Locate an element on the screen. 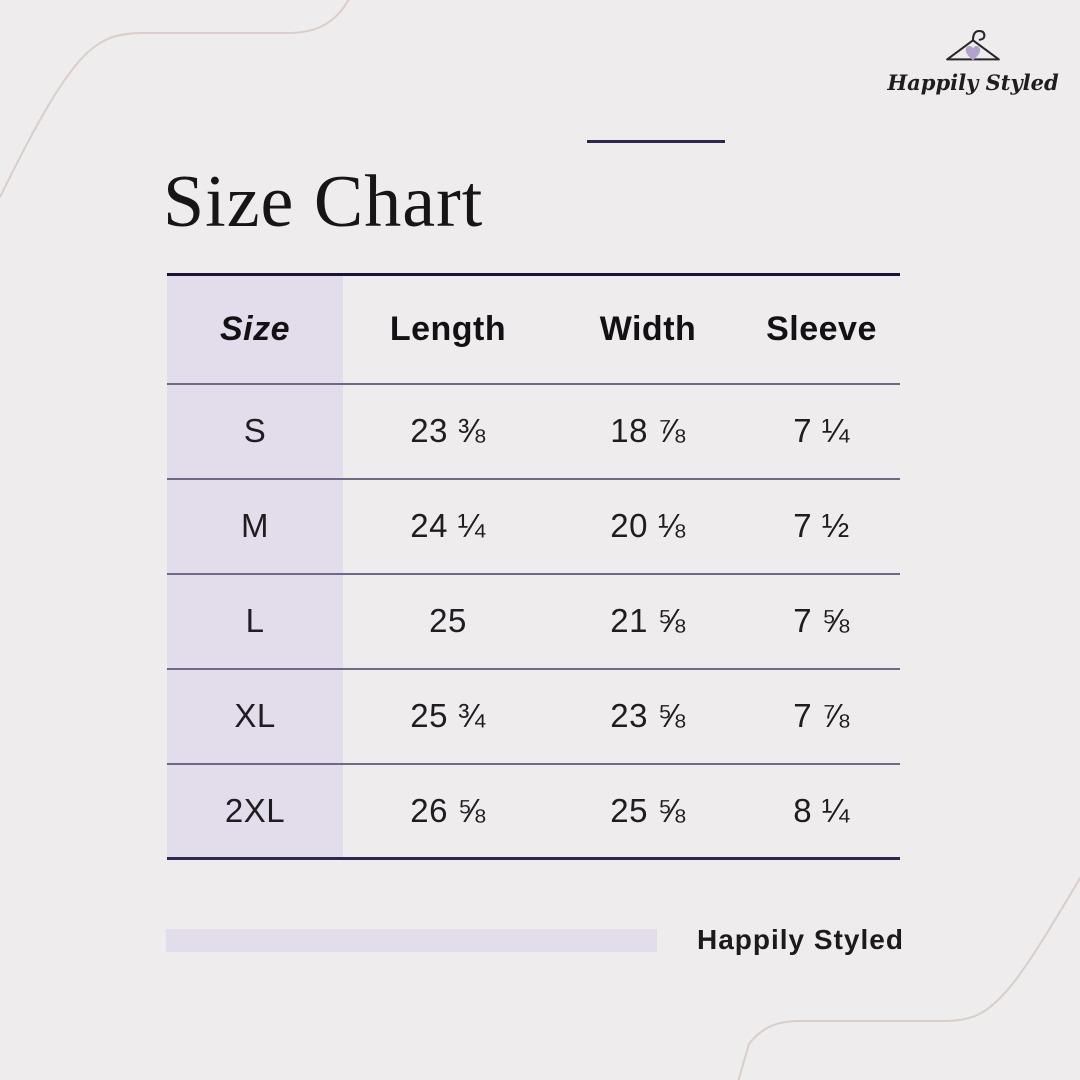 The image size is (1080, 1080). length-cell: 23 ⅜ is located at coordinates (448, 430).